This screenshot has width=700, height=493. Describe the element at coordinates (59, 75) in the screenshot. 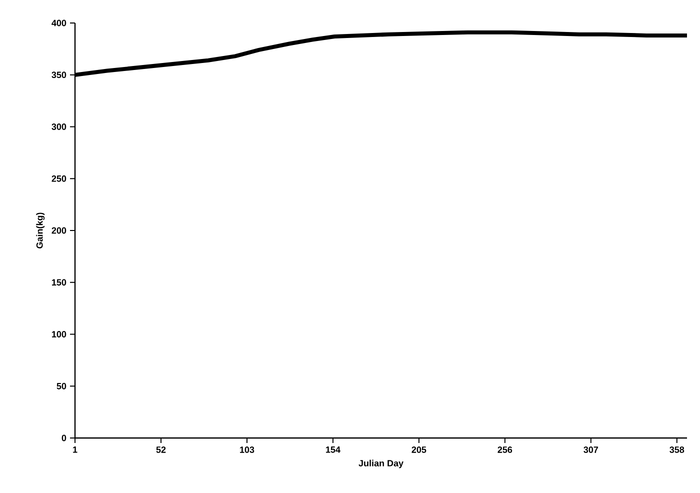

I see `y-tick-label: 350` at that location.